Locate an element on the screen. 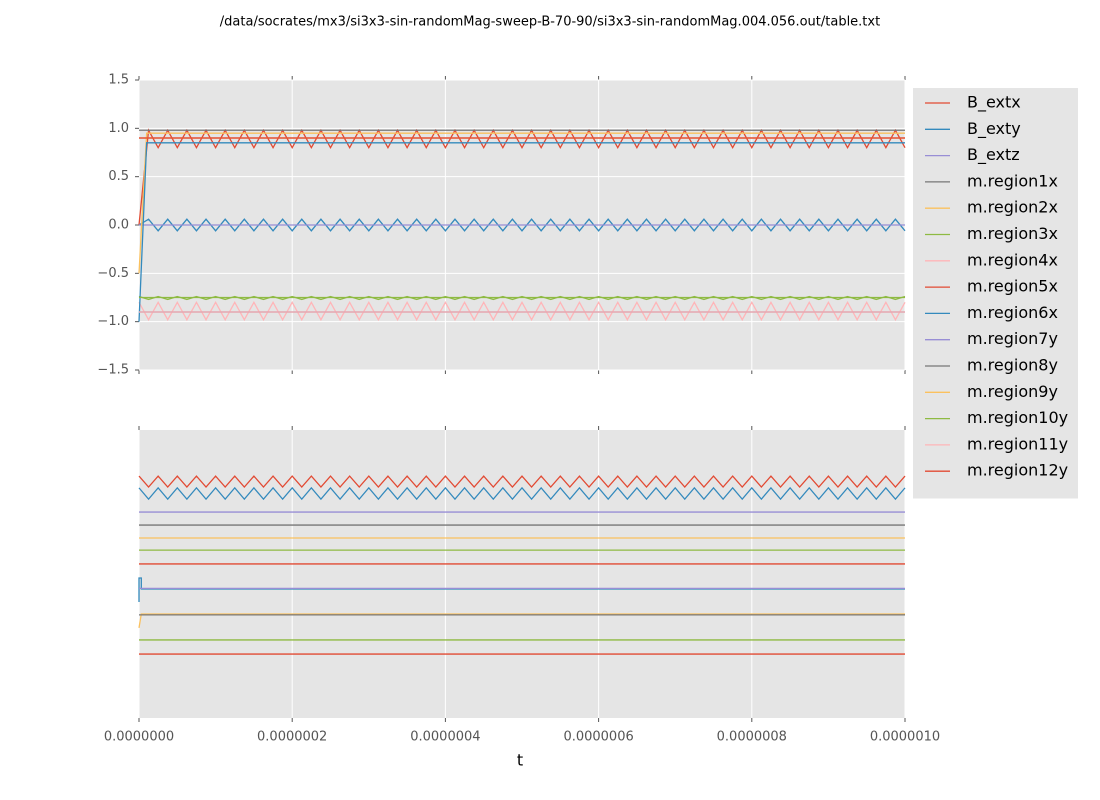 The height and width of the screenshot is (800, 1100). legend-label: m.region3x is located at coordinates (1012, 233).